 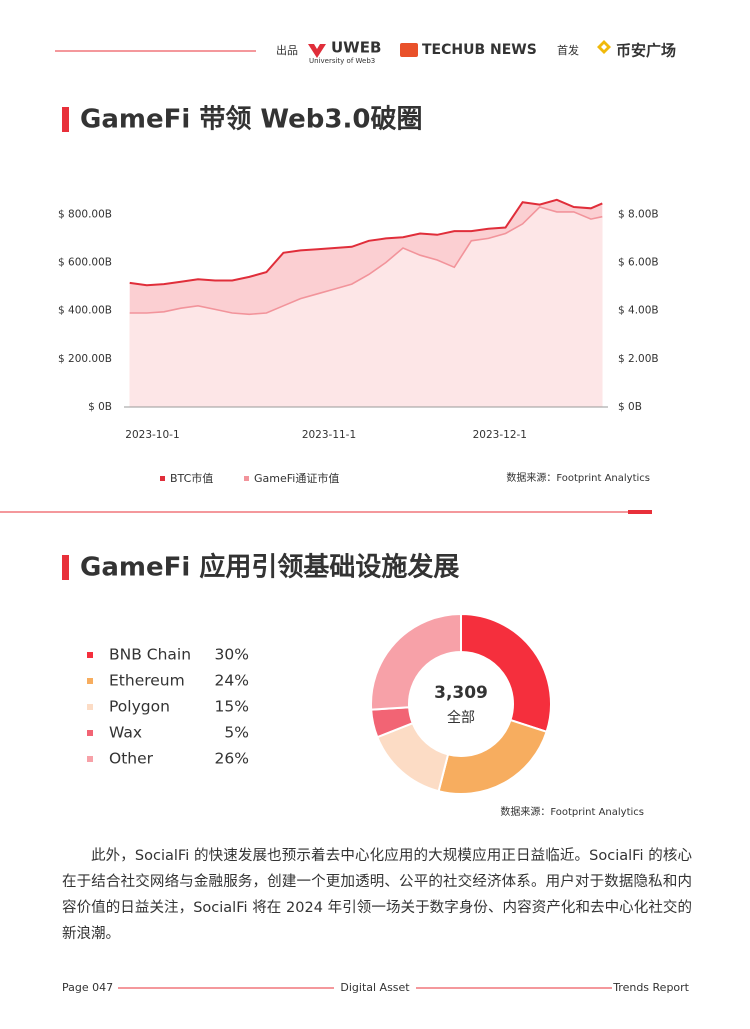 I want to click on legend-label: Wax, so click(x=125, y=733).